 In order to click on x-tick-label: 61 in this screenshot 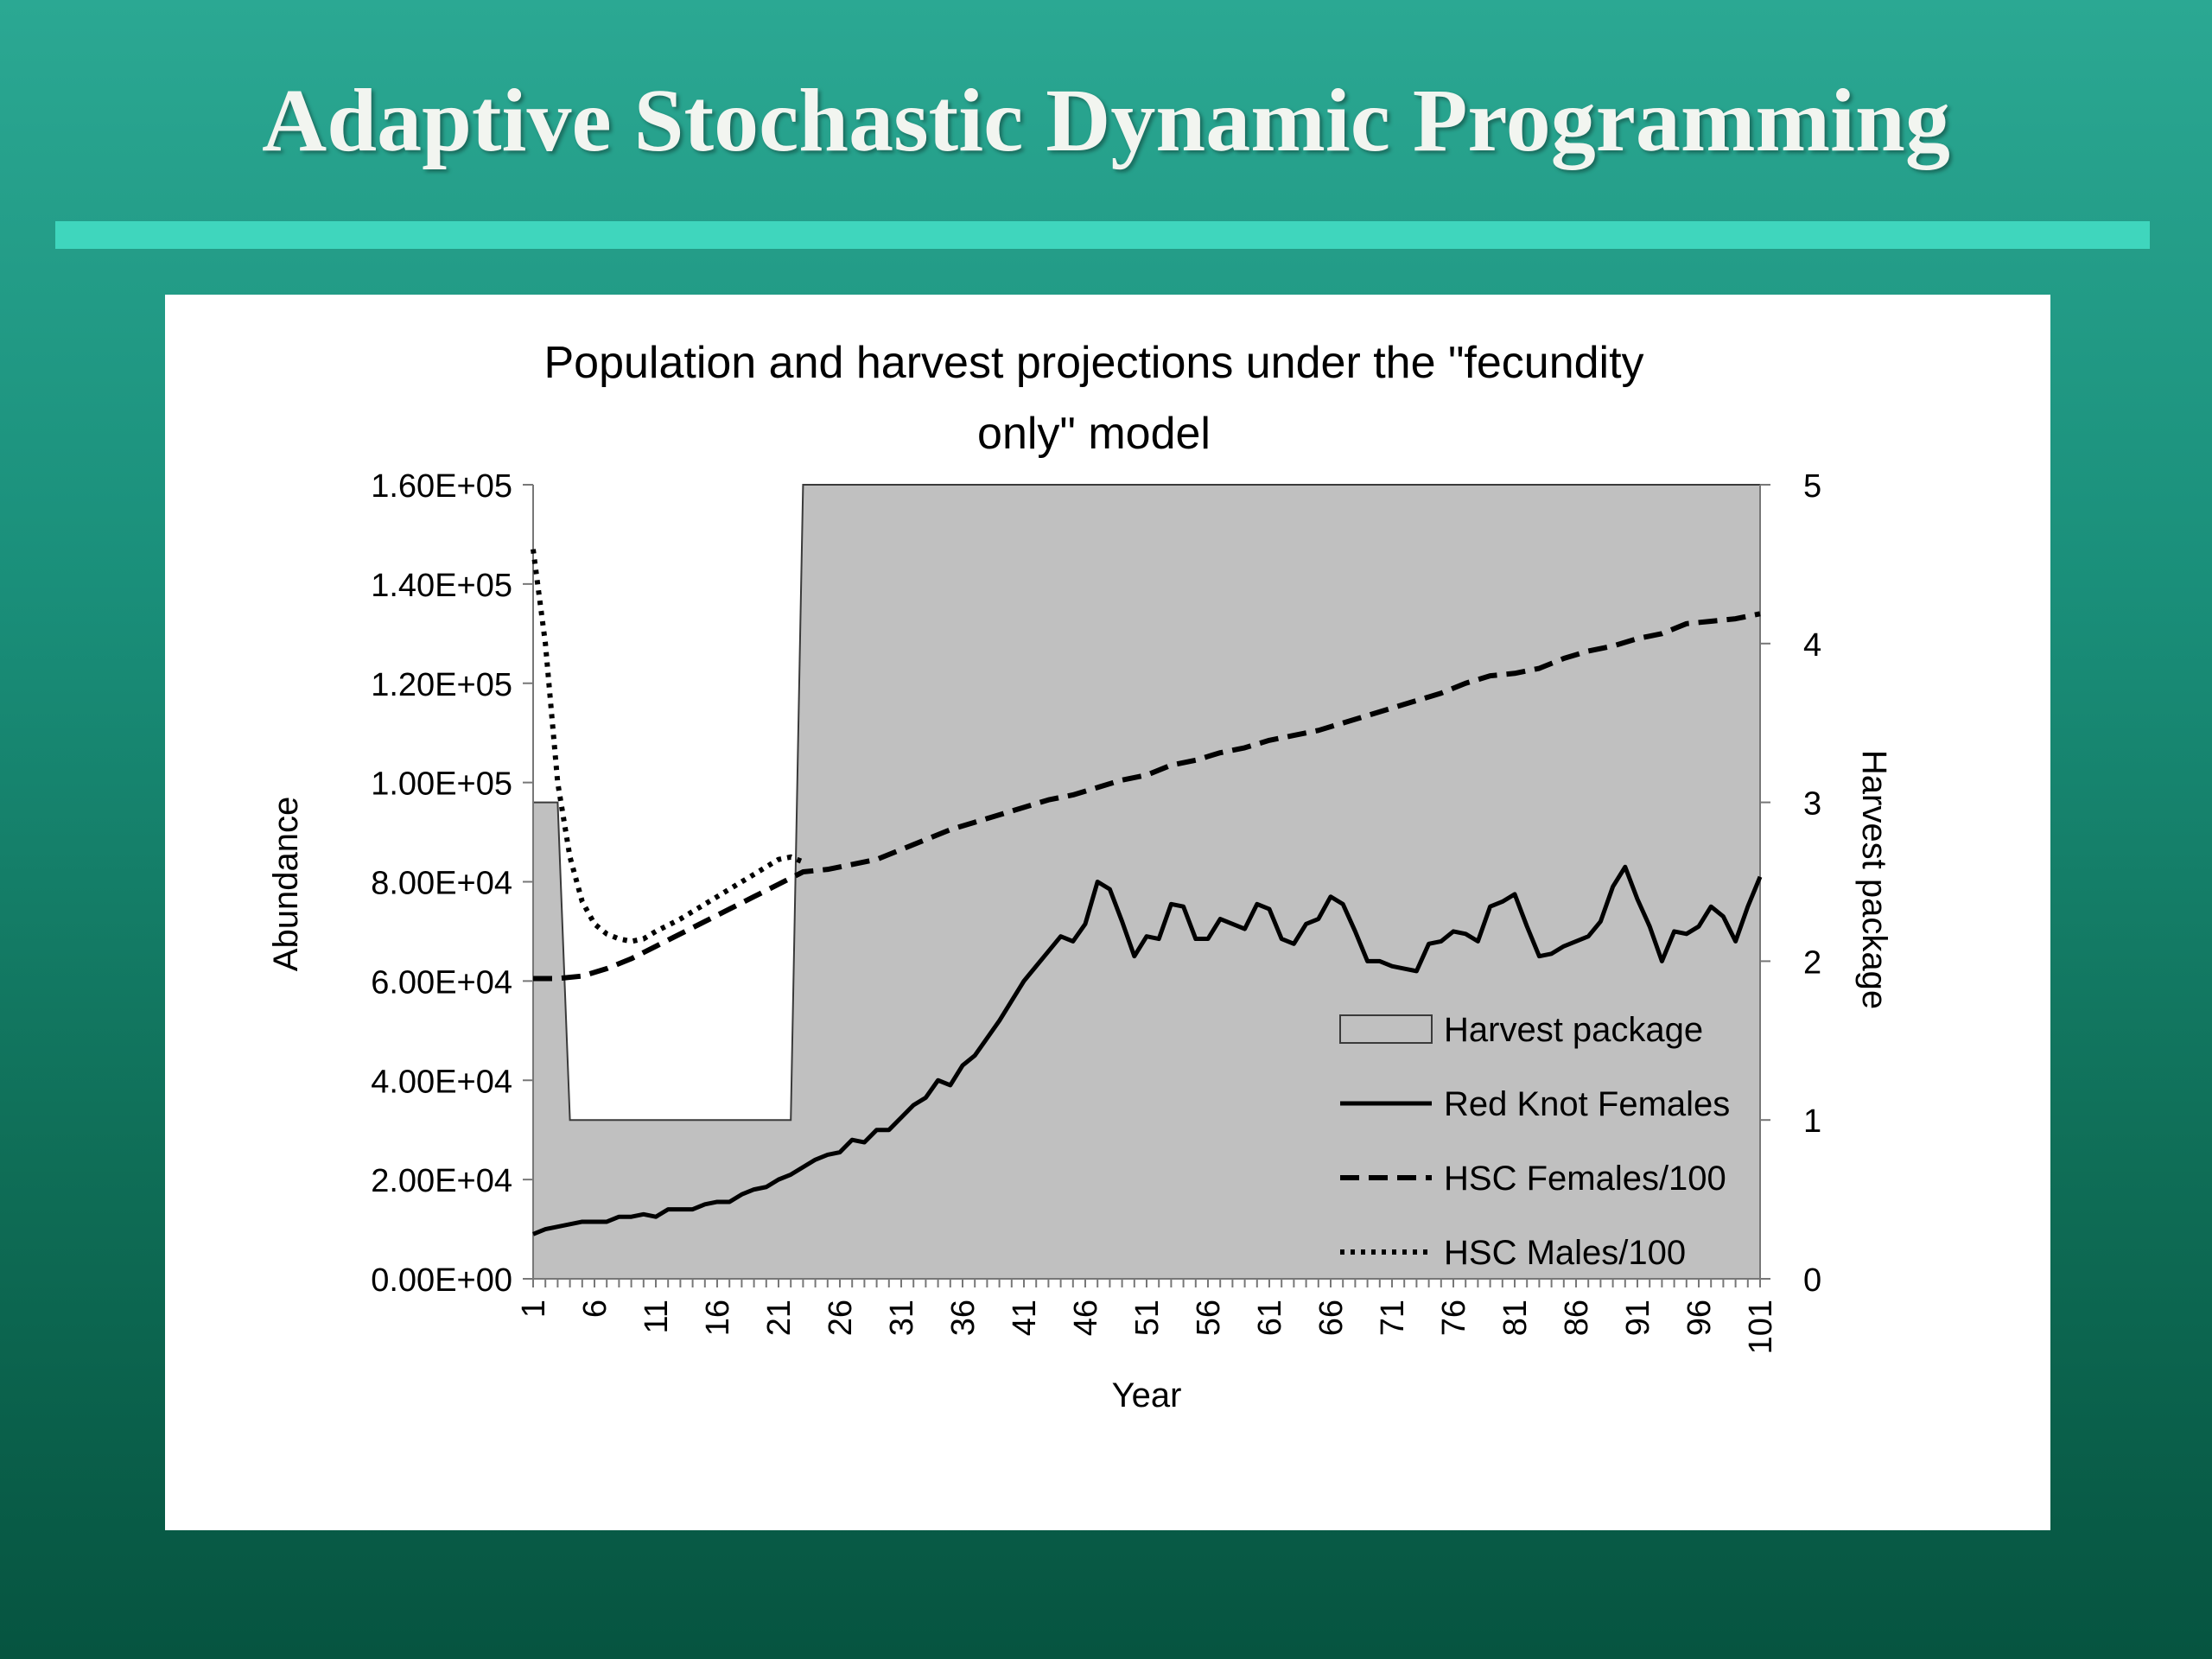, I will do `click(1270, 1318)`.